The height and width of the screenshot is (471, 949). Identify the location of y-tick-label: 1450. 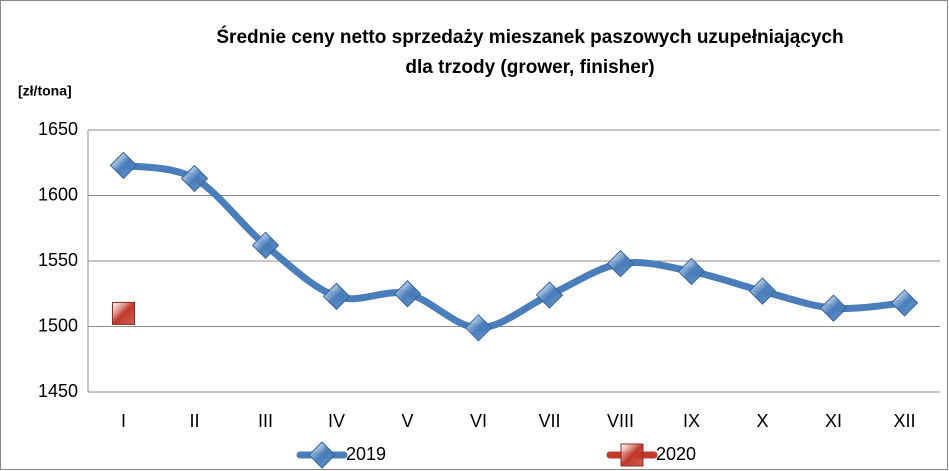
(58, 391).